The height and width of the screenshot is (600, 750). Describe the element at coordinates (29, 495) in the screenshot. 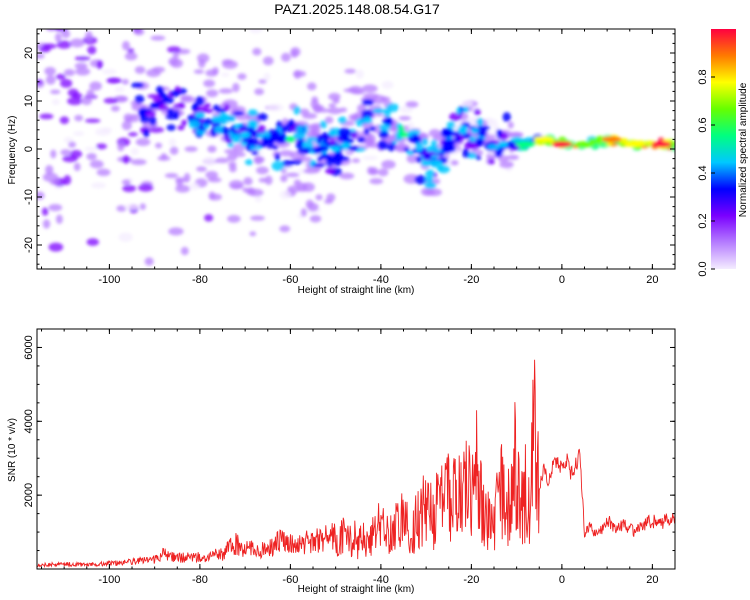

I see `snr-y-tick-label: 2000` at that location.